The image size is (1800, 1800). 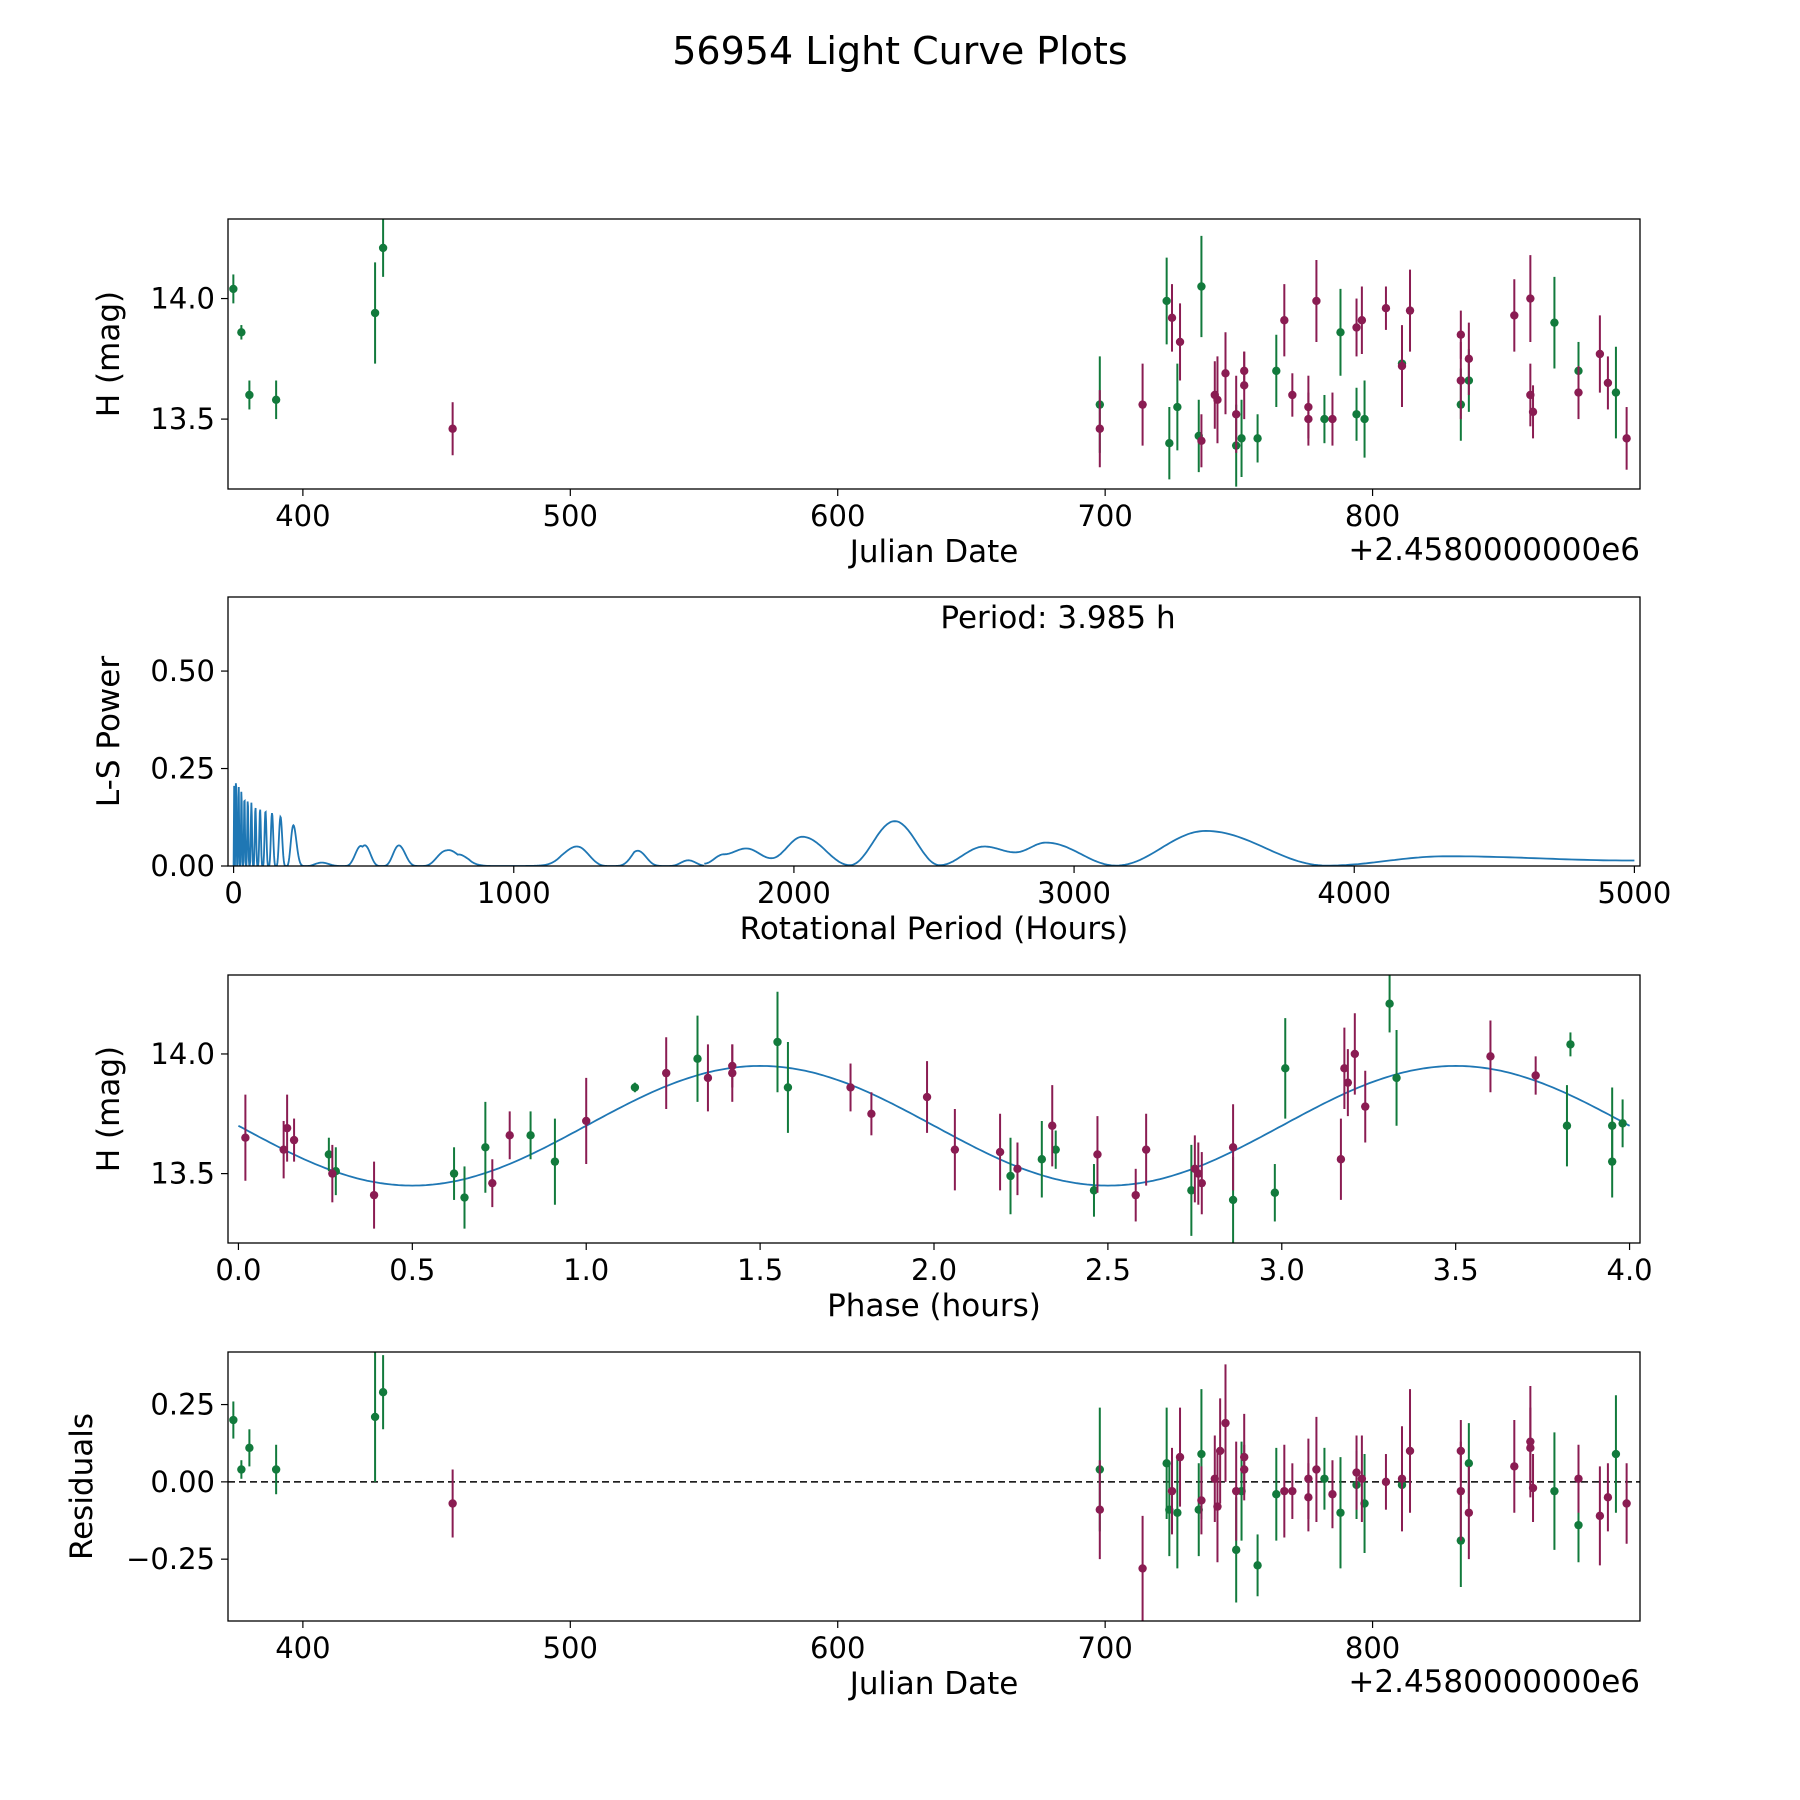 I want to click on x-tick-label: 1000, so click(x=514, y=893).